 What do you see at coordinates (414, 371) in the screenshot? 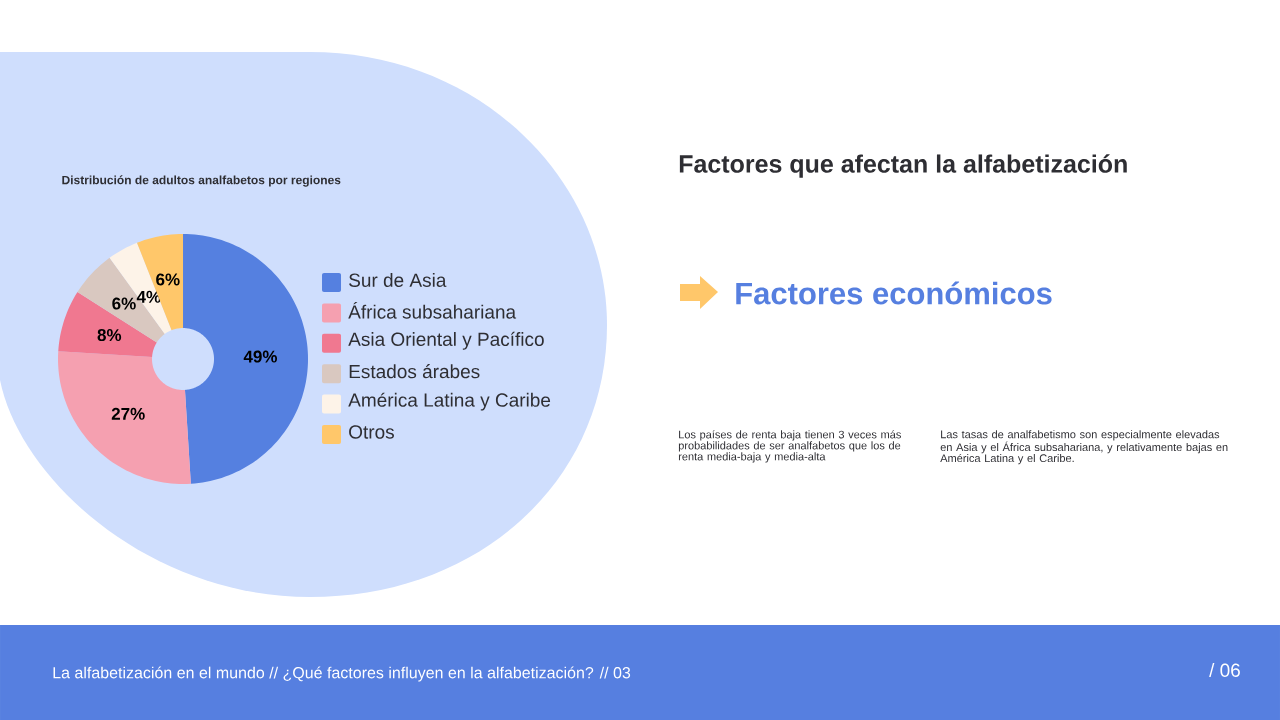
I see `legend-label: Estados árabes` at bounding box center [414, 371].